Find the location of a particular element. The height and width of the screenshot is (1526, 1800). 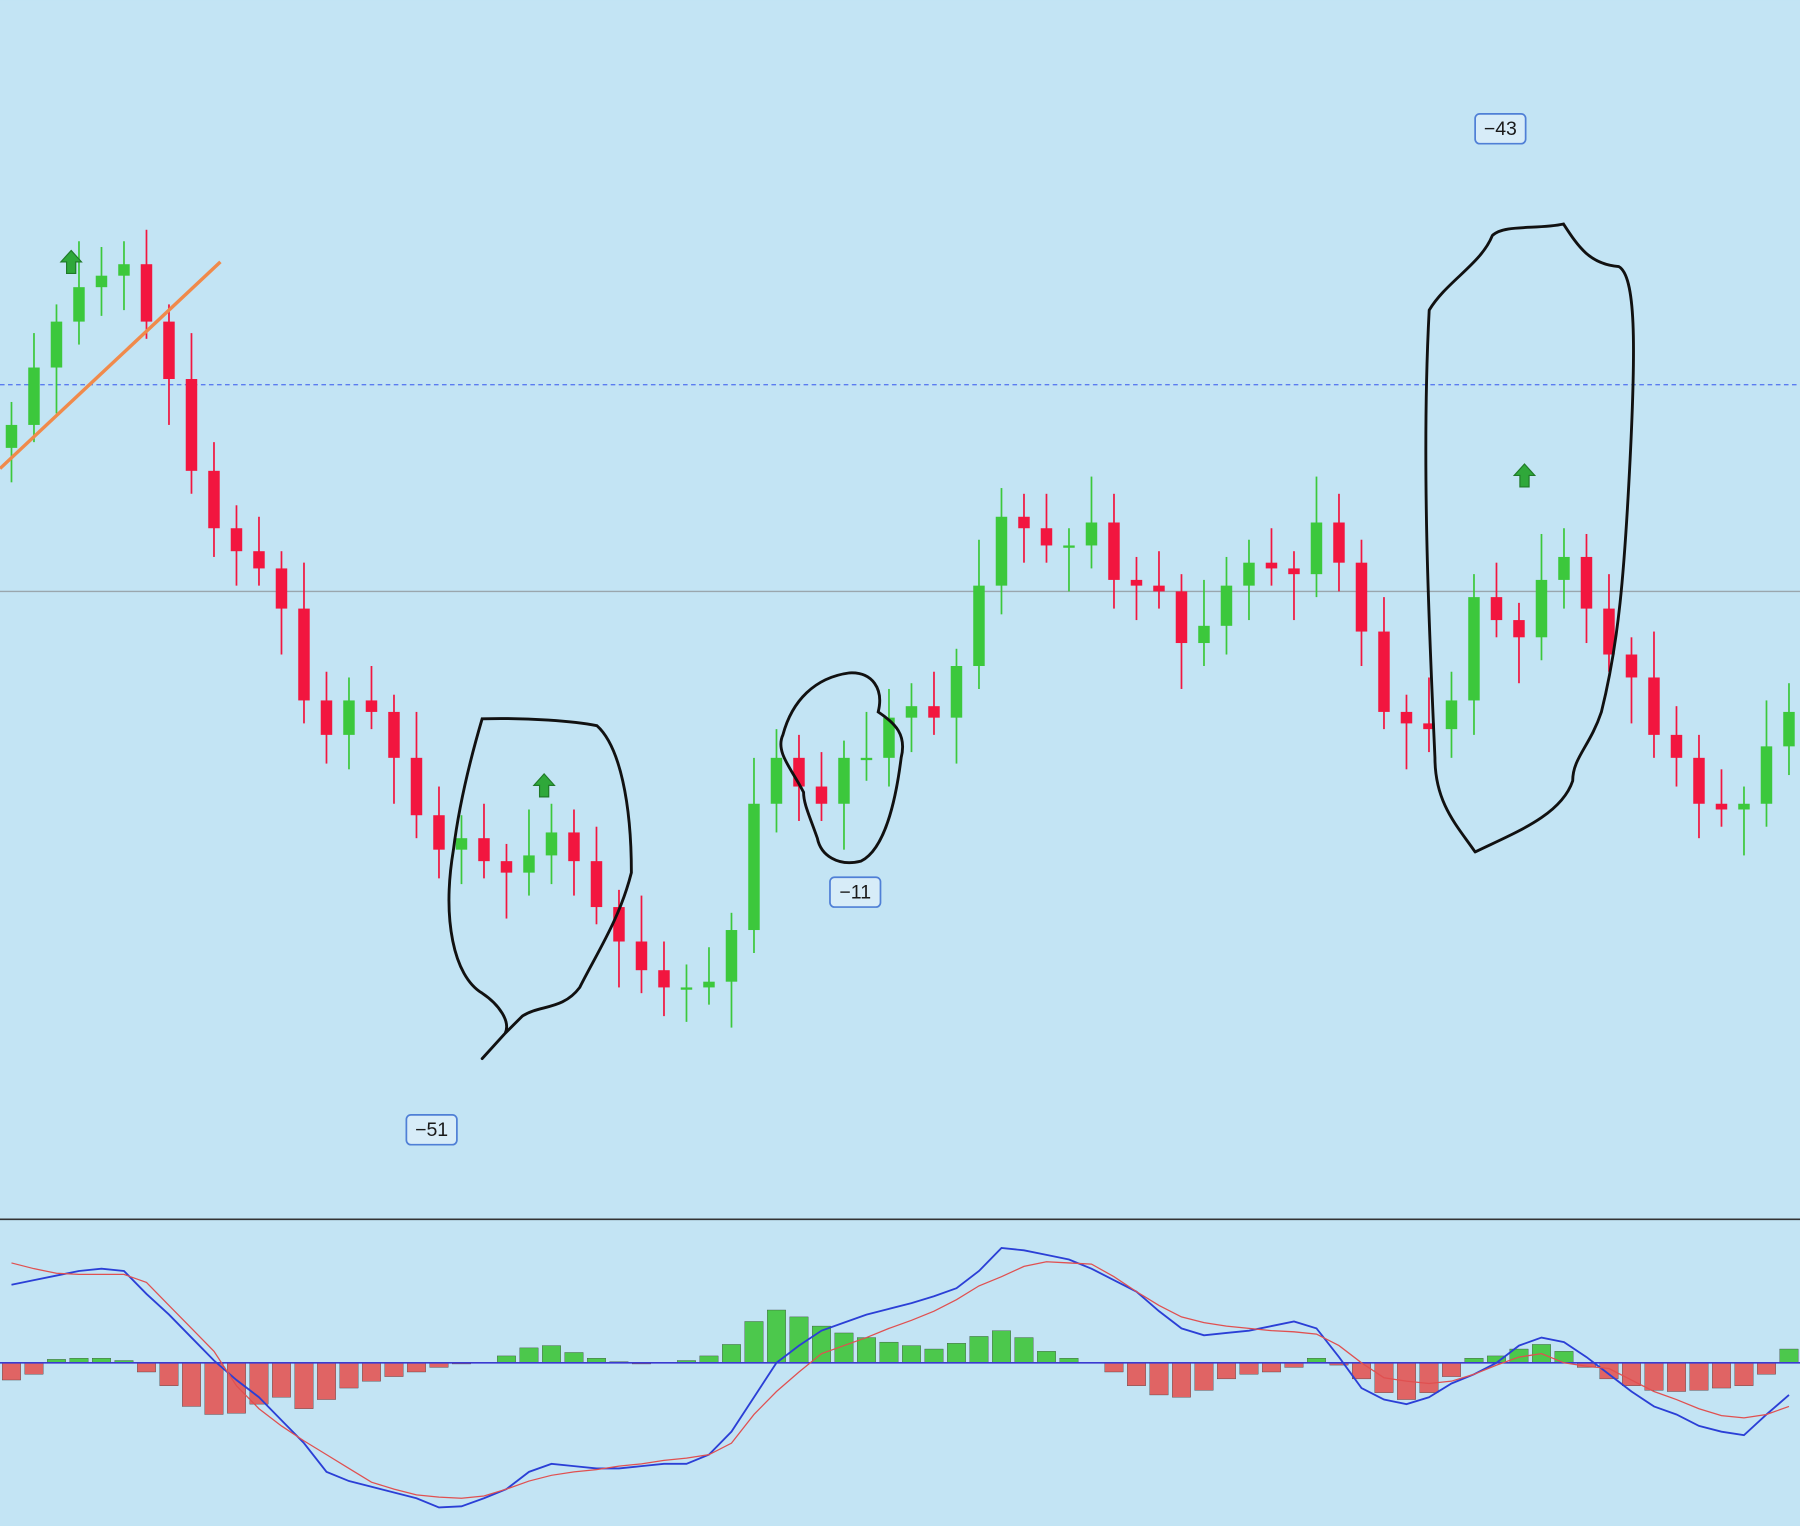

trend-line is located at coordinates (111, 365).